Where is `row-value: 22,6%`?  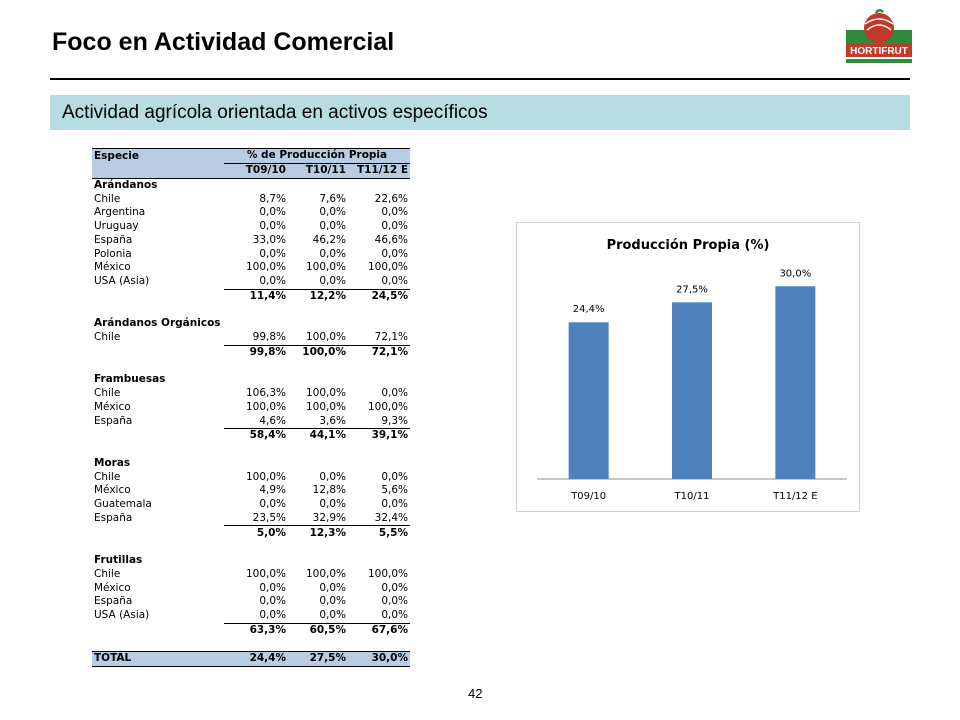 row-value: 22,6% is located at coordinates (391, 198).